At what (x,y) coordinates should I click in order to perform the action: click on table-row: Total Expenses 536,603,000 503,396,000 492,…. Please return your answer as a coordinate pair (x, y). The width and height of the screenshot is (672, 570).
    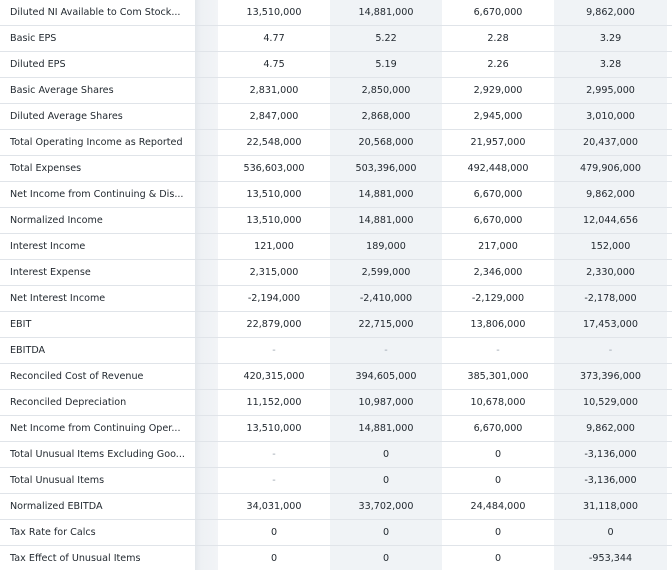
    Looking at the image, I should click on (336, 169).